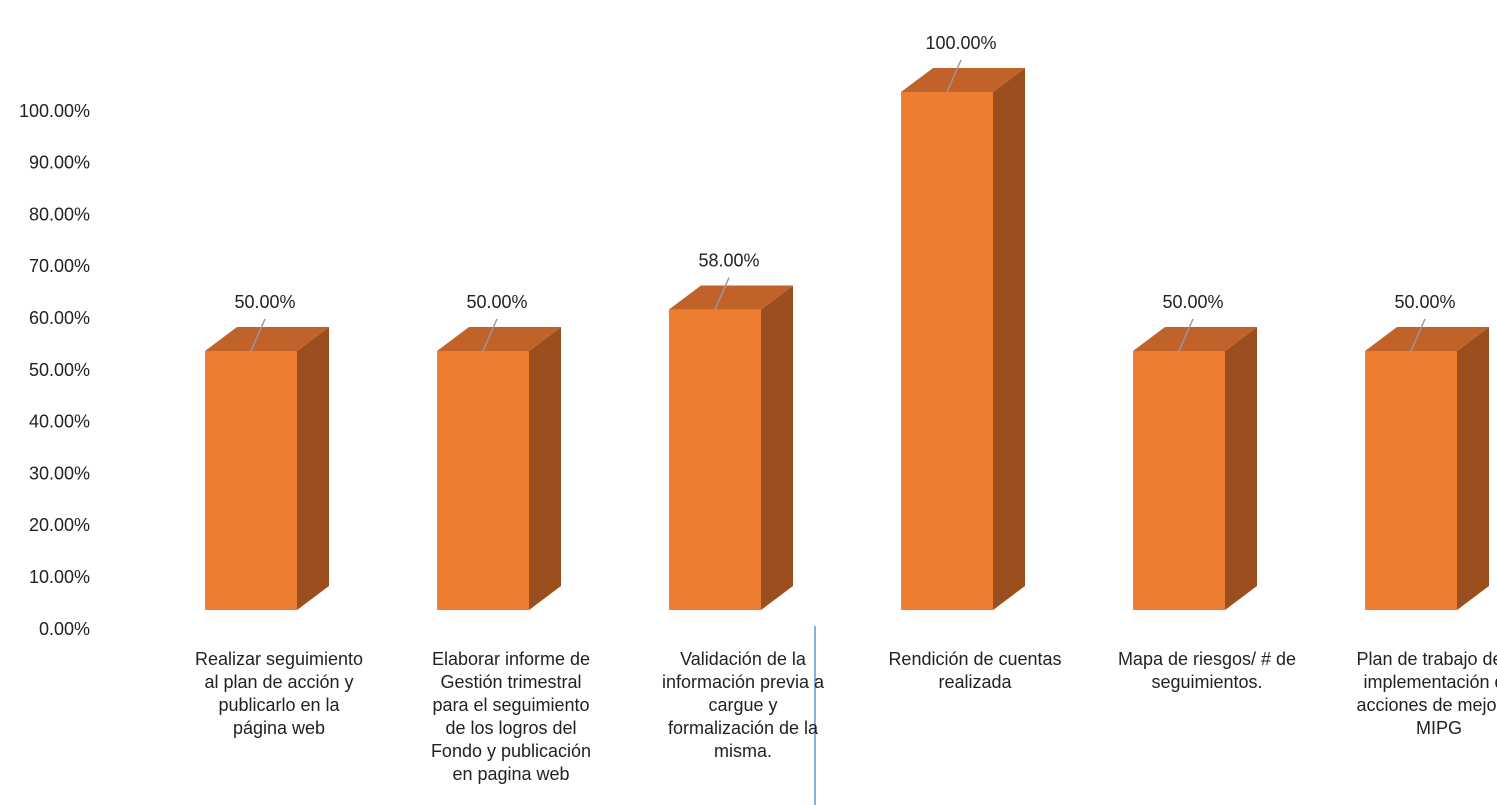 The image size is (1497, 805). I want to click on y-tick-label: 60.00%, so click(59, 318).